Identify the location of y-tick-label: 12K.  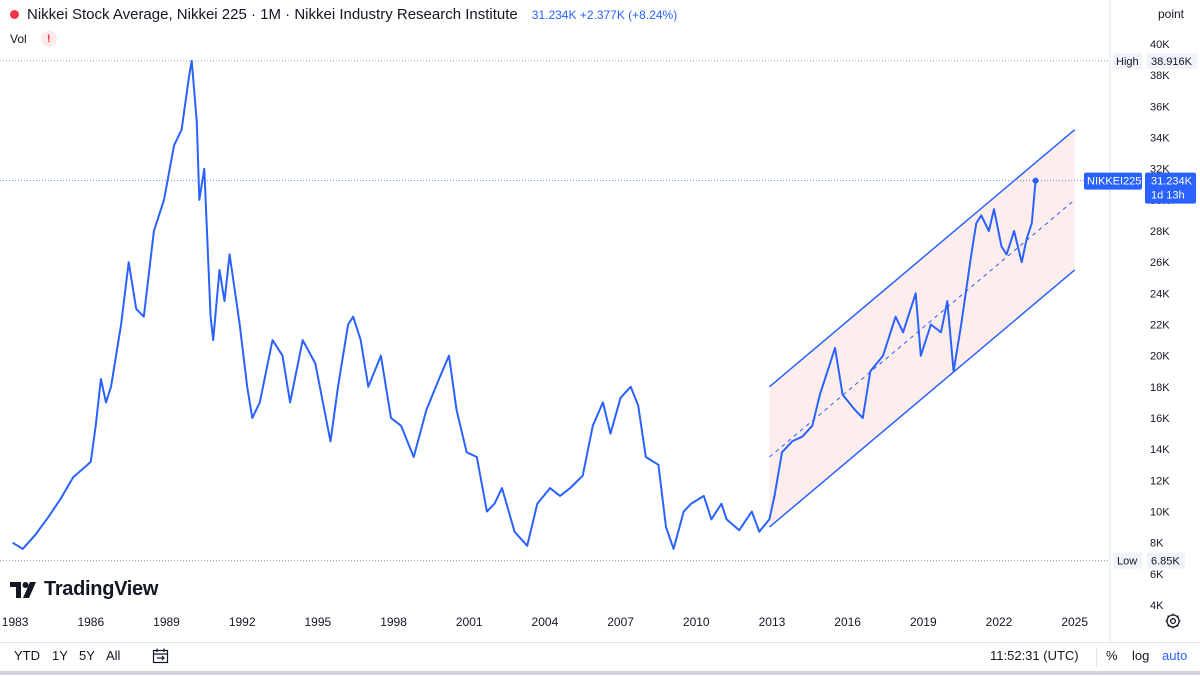
(1160, 481).